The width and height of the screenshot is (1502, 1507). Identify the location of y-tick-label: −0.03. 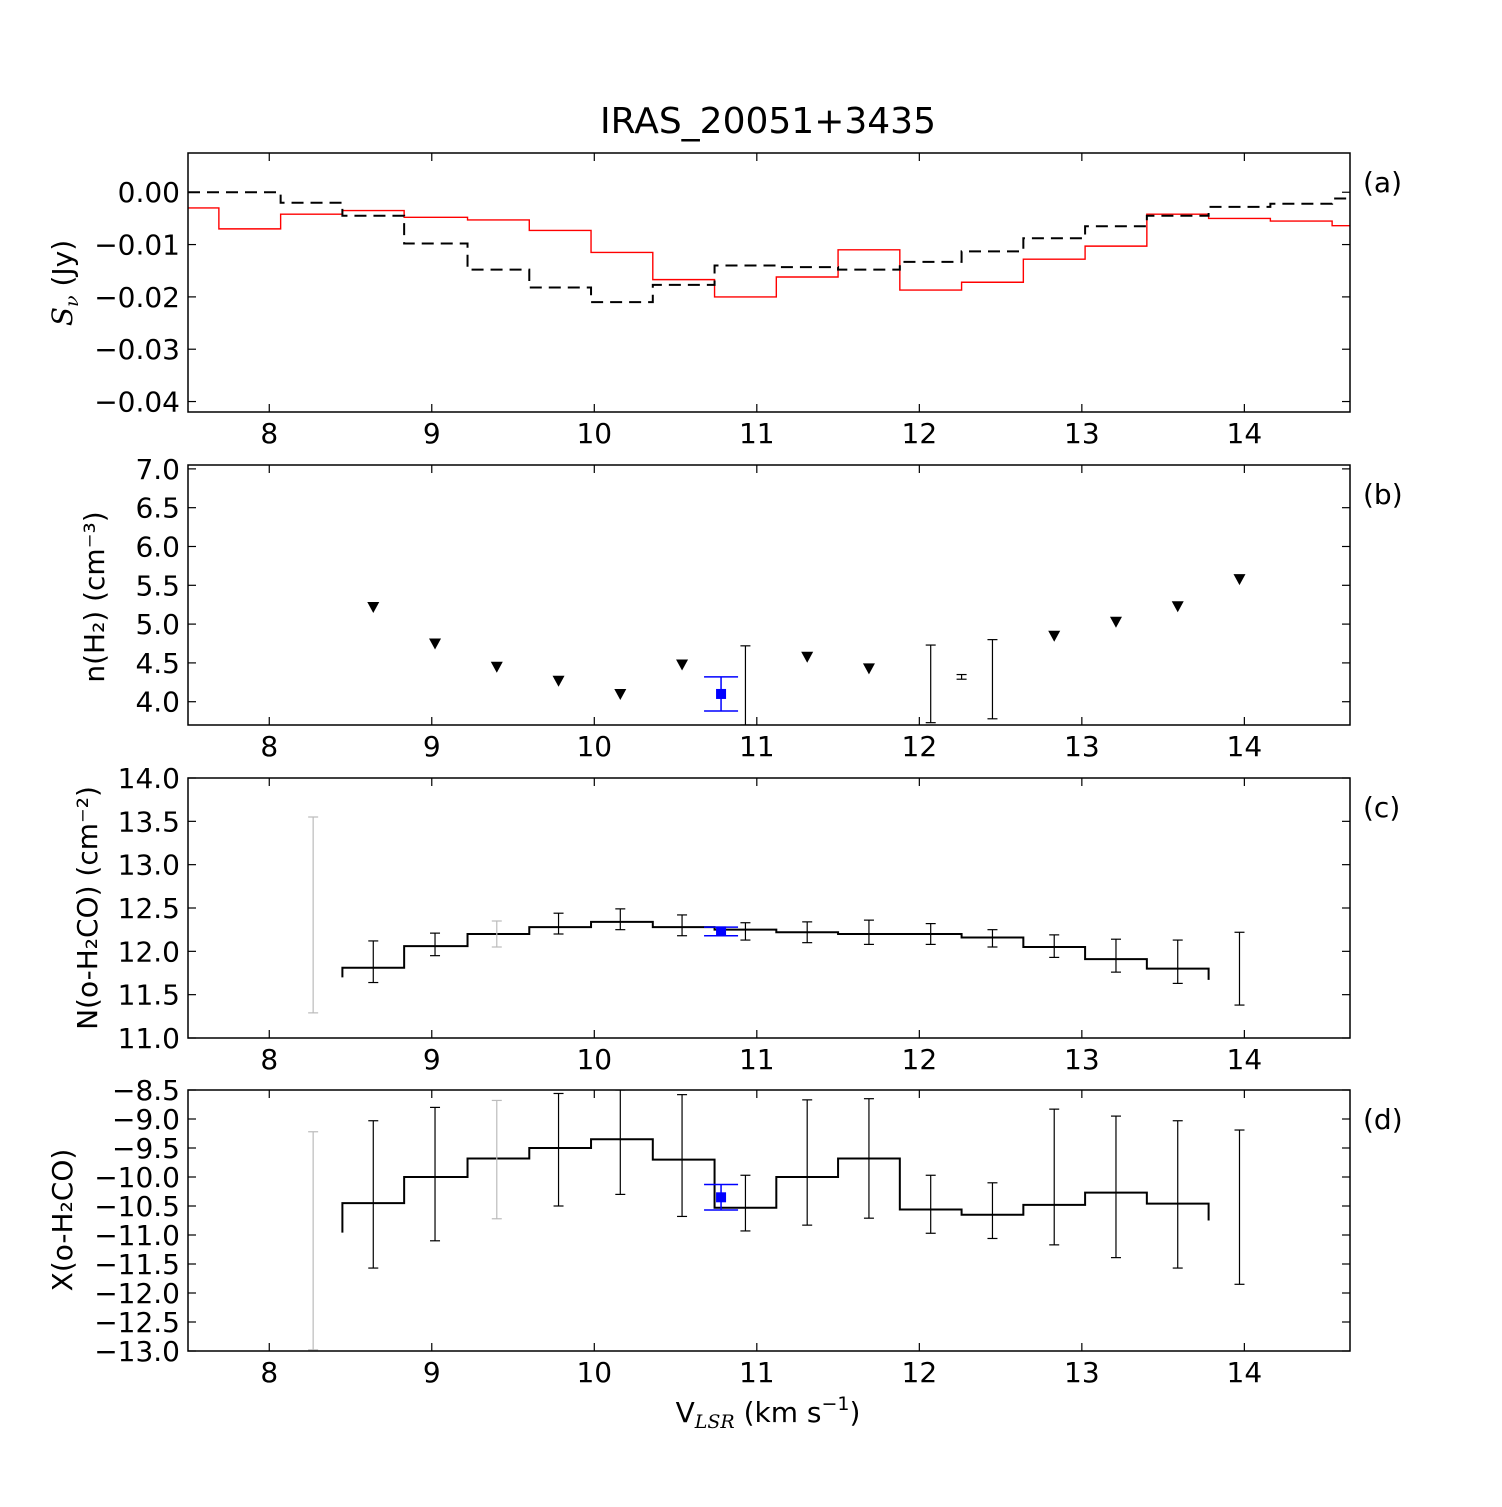
(137, 349).